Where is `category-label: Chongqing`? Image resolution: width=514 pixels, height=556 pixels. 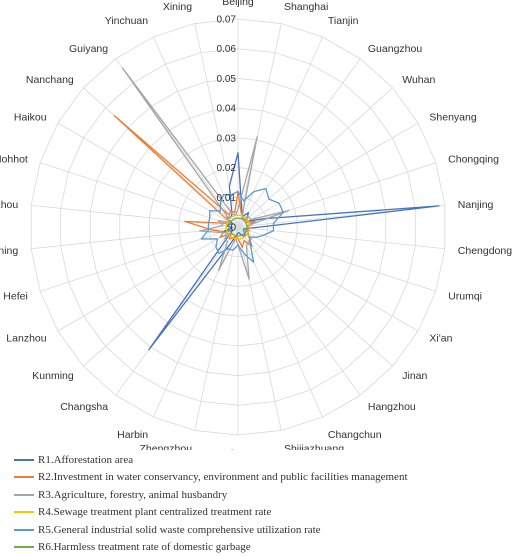 category-label: Chongqing is located at coordinates (473, 160).